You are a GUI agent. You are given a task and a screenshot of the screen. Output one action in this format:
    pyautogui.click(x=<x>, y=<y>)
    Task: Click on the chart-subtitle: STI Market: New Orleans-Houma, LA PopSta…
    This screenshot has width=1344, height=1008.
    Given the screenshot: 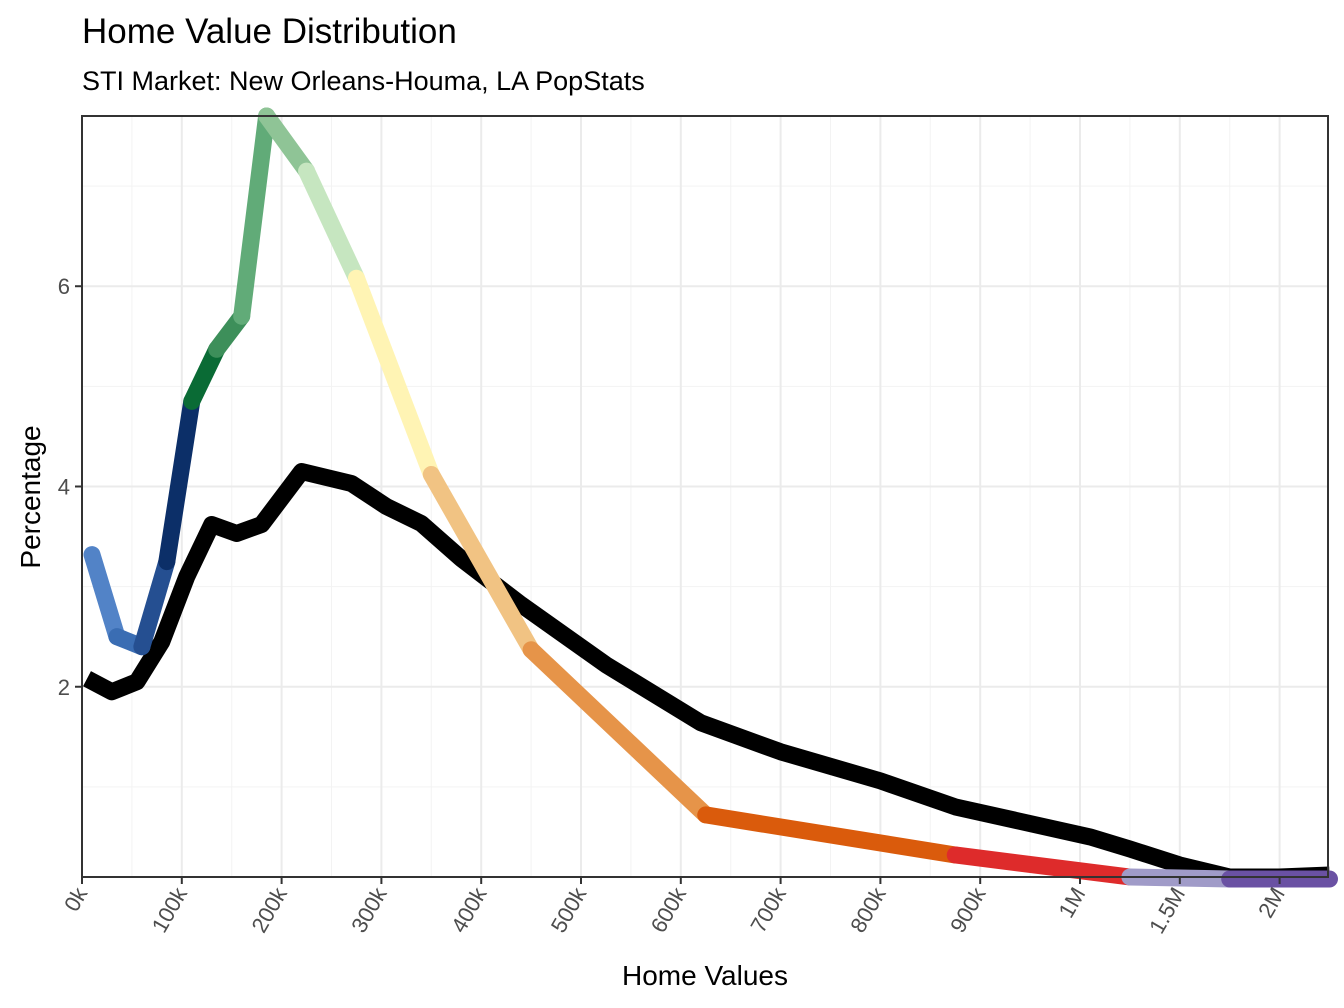 What is the action you would take?
    pyautogui.click(x=363, y=81)
    